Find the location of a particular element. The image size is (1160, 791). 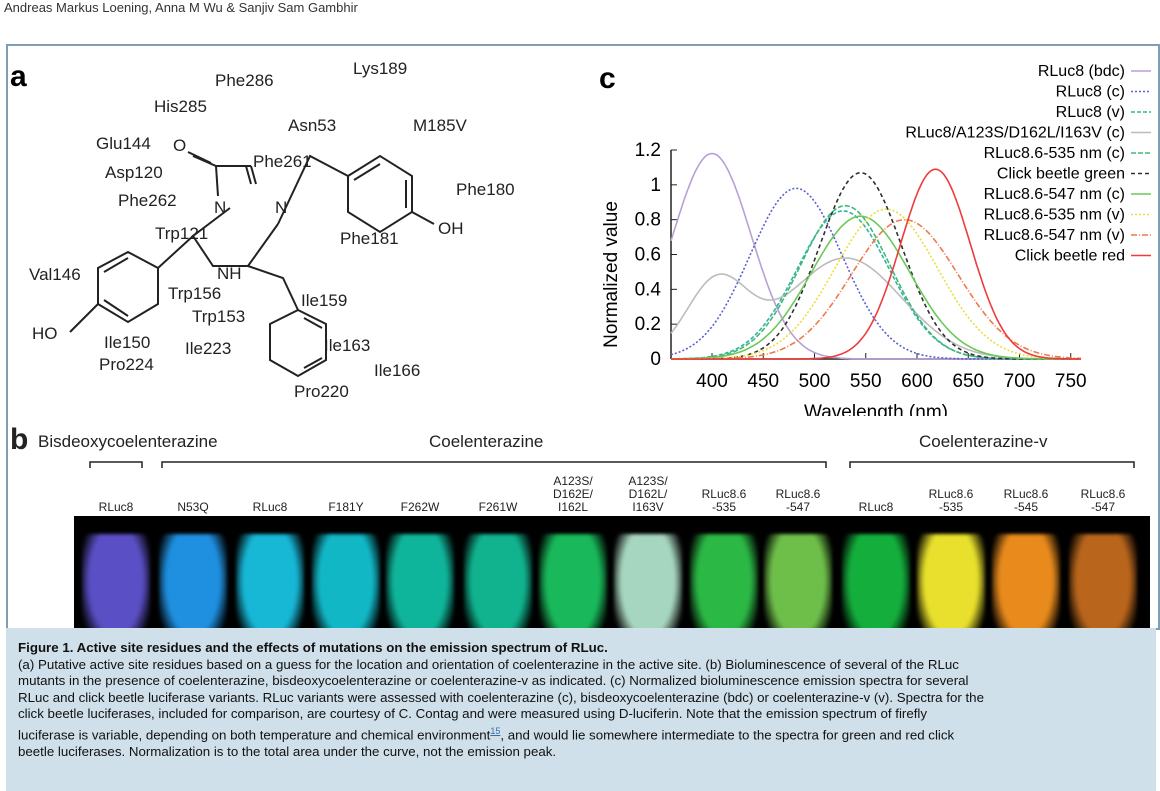

tube-label-line: F261W is located at coordinates (498, 507).